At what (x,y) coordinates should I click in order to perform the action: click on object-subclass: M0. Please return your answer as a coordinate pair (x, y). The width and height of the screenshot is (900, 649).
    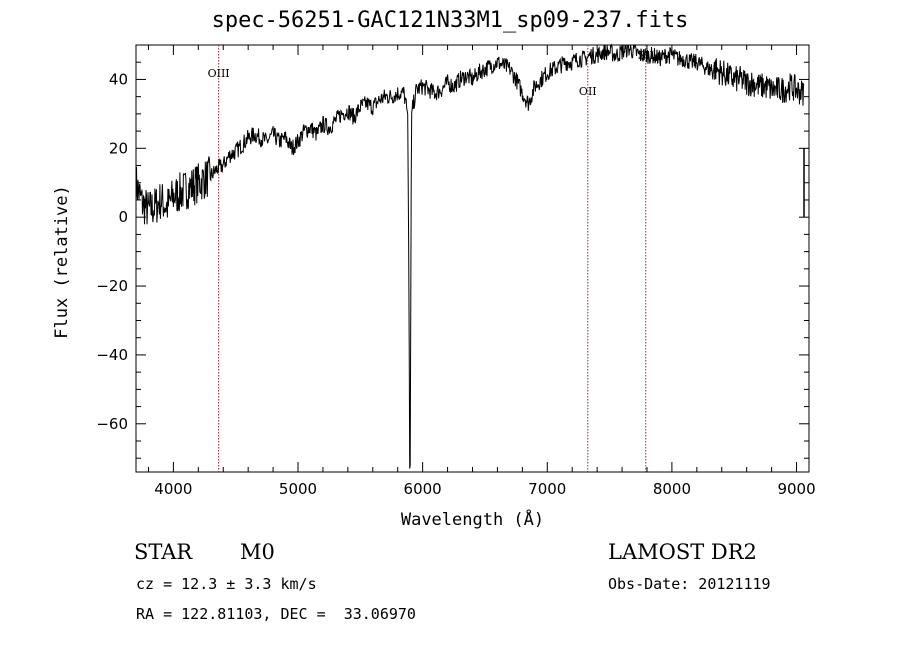
    Looking at the image, I should click on (257, 552).